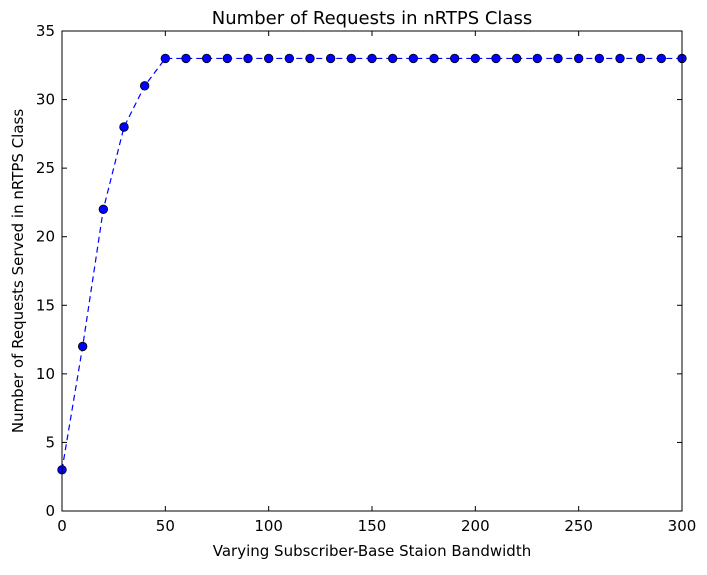 The width and height of the screenshot is (707, 575). What do you see at coordinates (475, 526) in the screenshot?
I see `x-tick-label: 200` at bounding box center [475, 526].